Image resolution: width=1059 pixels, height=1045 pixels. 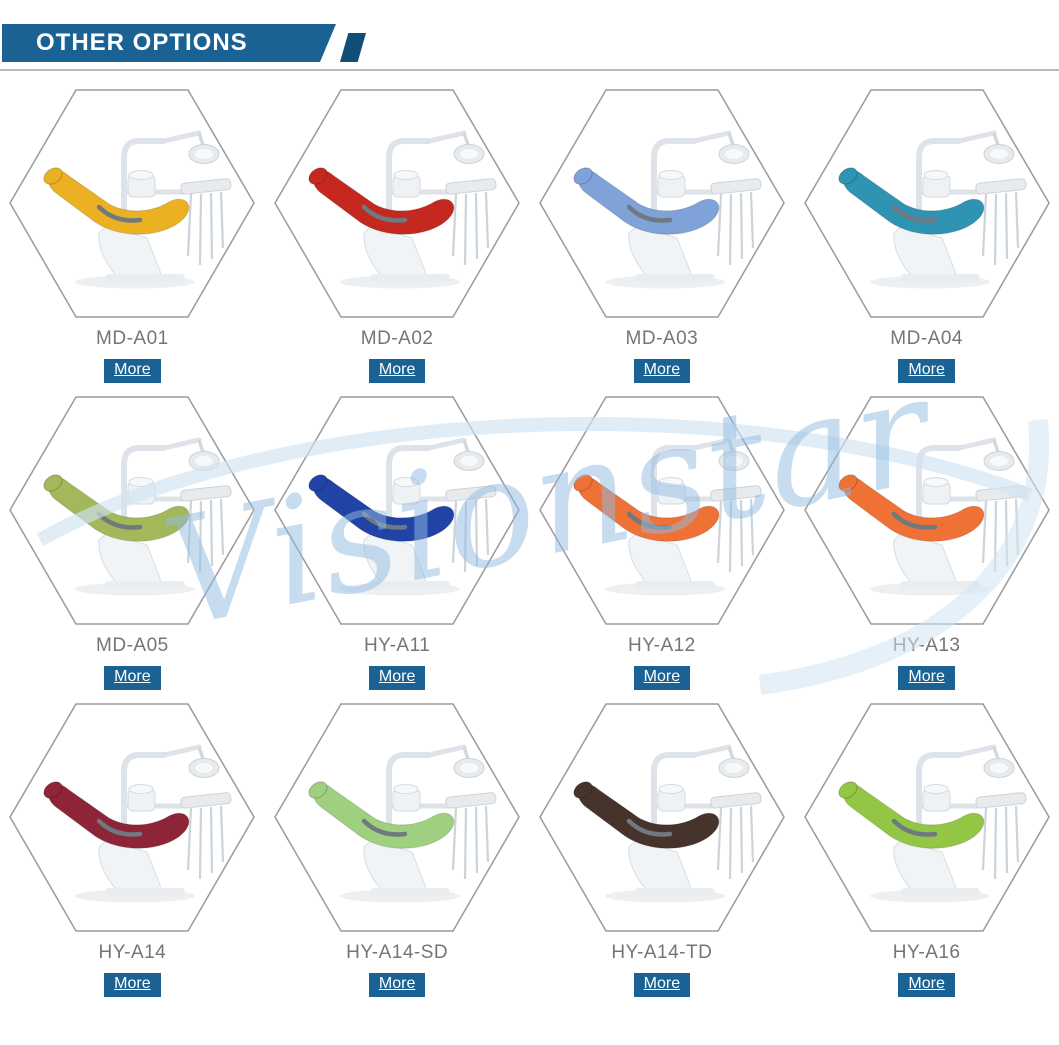 I want to click on product-model-label: HY-A14, so click(x=132, y=952).